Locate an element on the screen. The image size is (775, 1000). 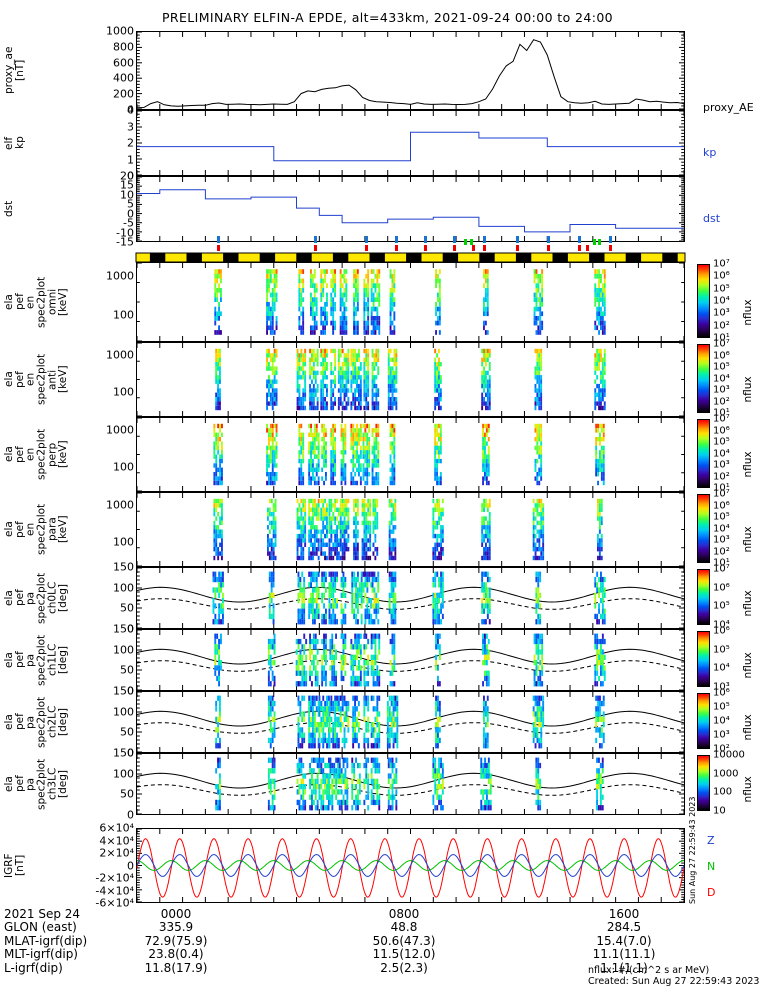
colorbar-en-omni is located at coordinates (703, 301).